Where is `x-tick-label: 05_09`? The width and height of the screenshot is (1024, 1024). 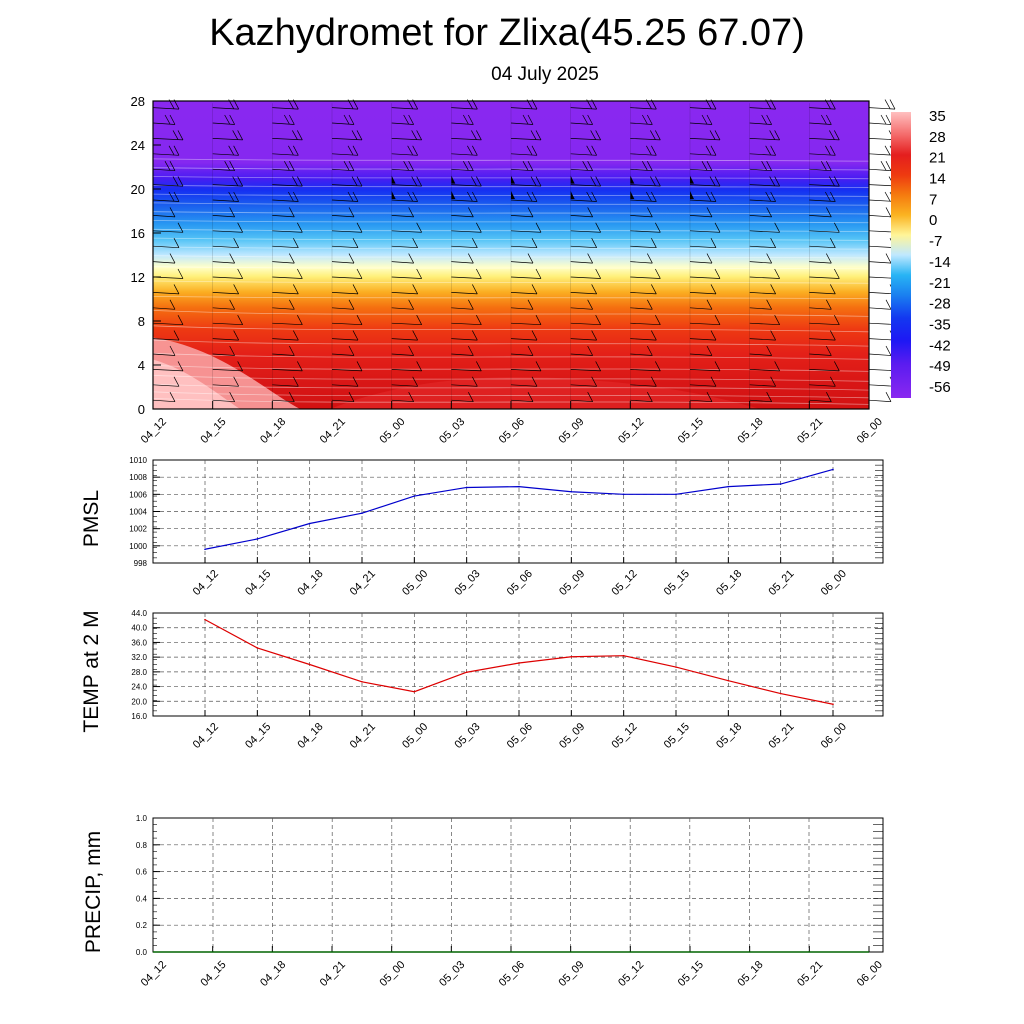
x-tick-label: 05_09 is located at coordinates (572, 583).